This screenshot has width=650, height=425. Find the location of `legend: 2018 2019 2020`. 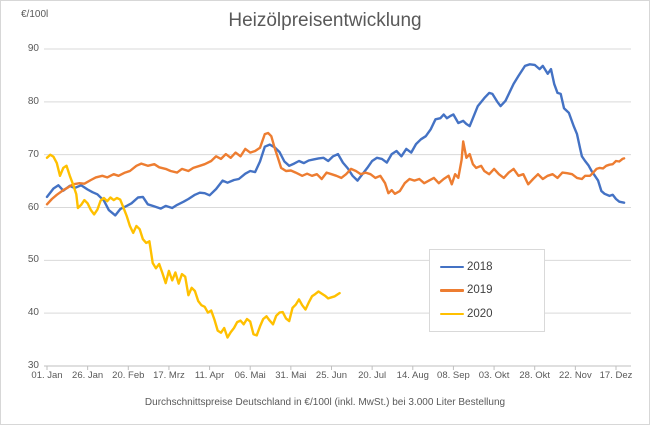

legend: 2018 2019 2020 is located at coordinates (487, 290).